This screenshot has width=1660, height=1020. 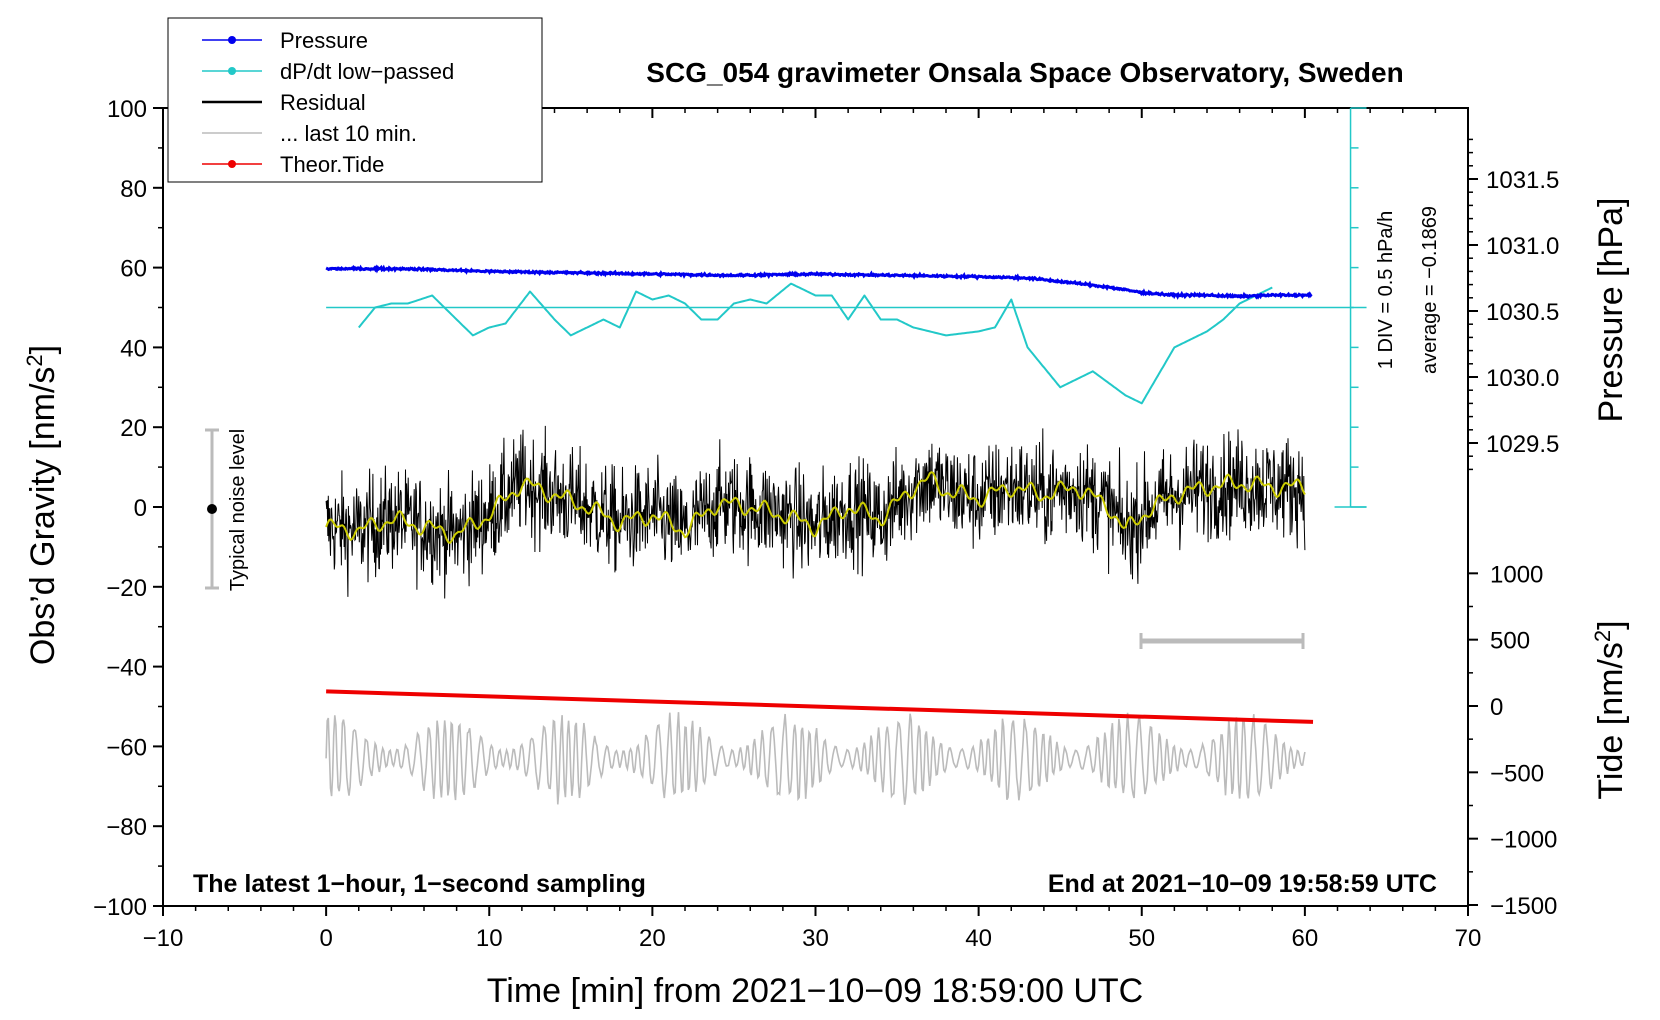 What do you see at coordinates (1496, 707) in the screenshot?
I see `tide-tick-label: 0` at bounding box center [1496, 707].